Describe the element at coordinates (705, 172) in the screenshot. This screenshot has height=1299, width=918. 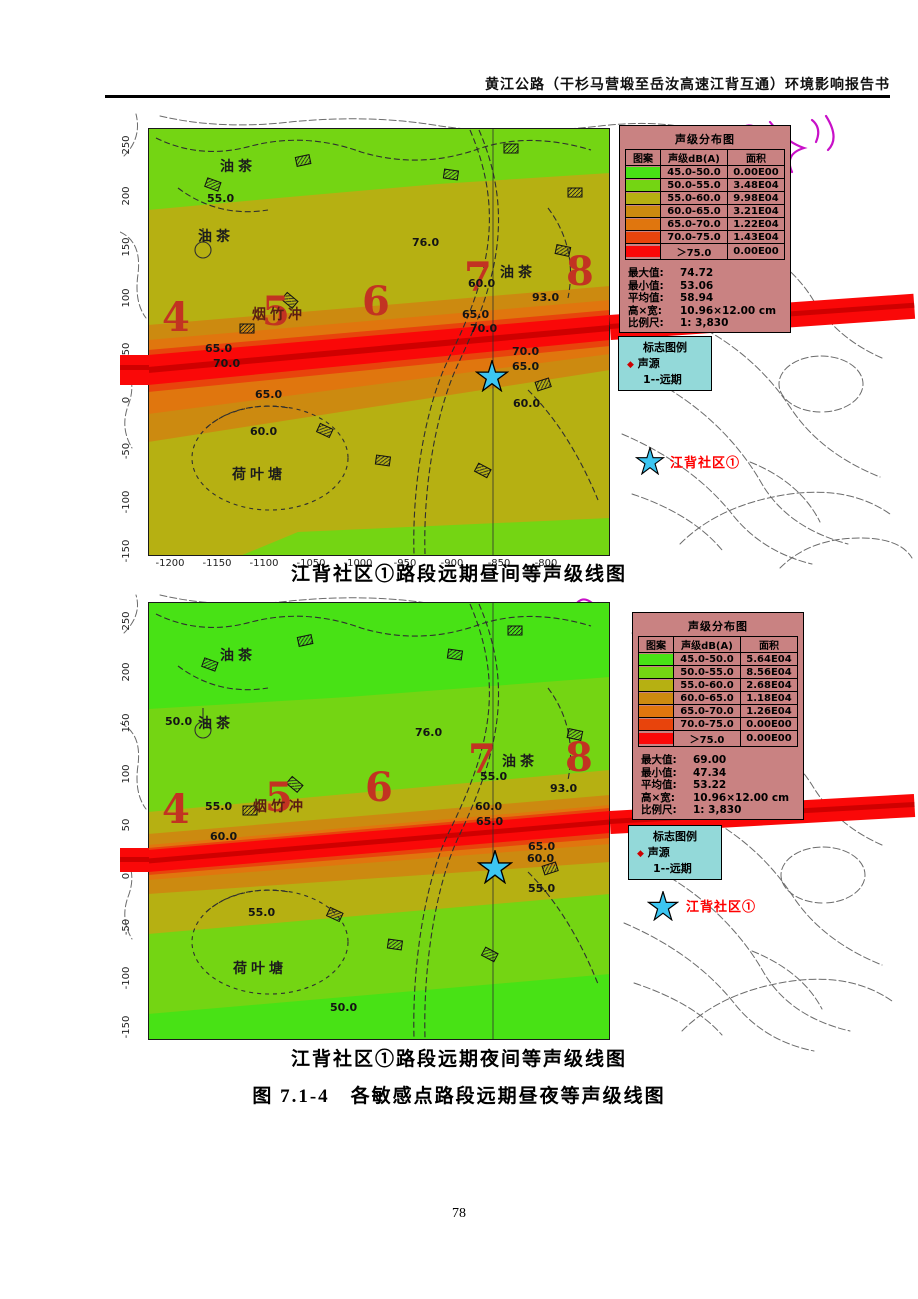
I see `legend-row: 45.0-50.0 0.00E00` at that location.